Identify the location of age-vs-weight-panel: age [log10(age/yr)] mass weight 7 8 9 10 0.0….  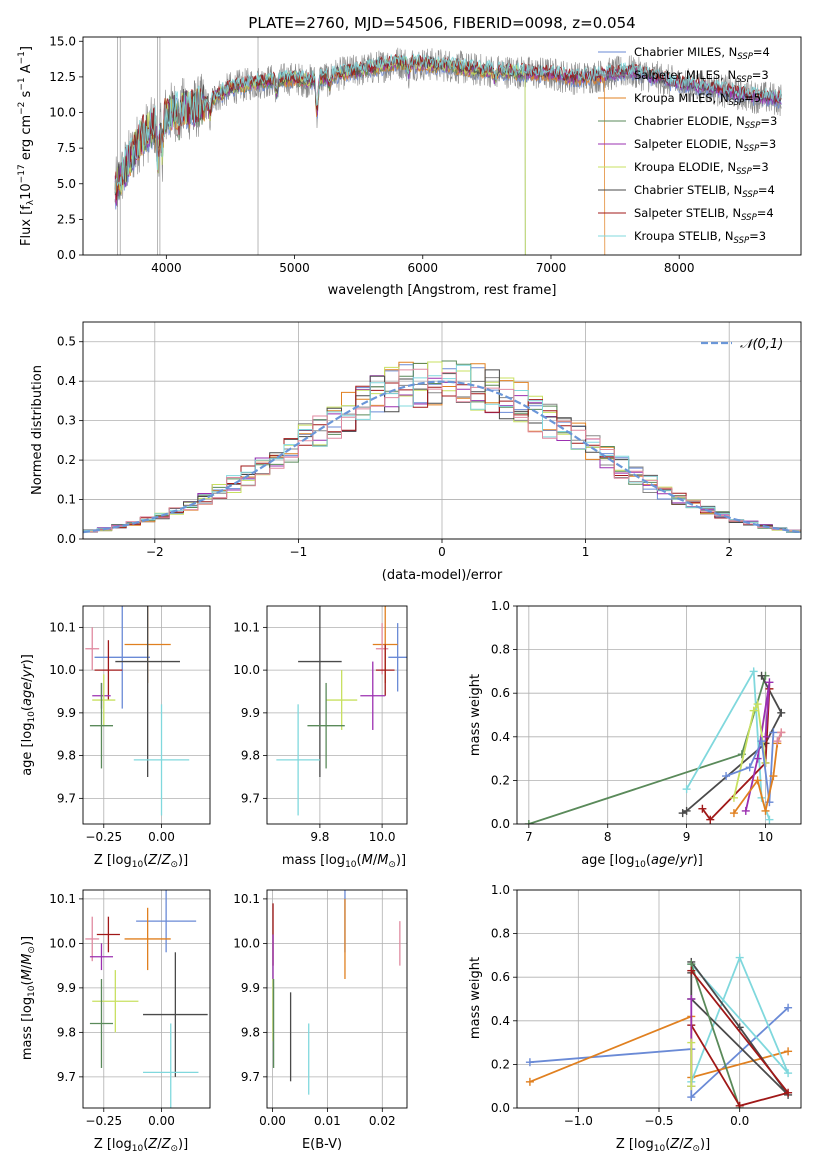
(635, 734).